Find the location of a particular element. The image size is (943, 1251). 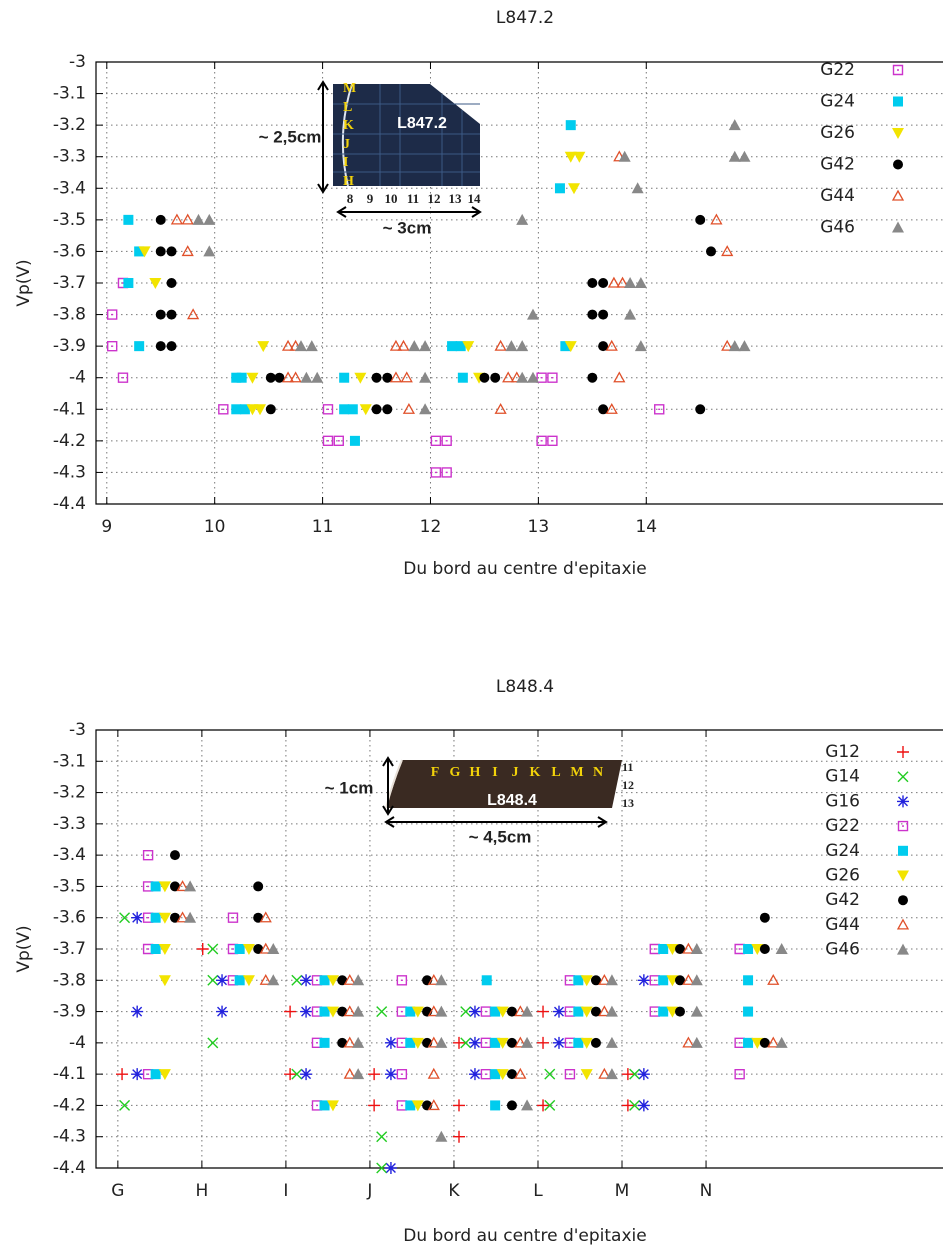

y-tick-label: -3.5 is located at coordinates (69, 220).